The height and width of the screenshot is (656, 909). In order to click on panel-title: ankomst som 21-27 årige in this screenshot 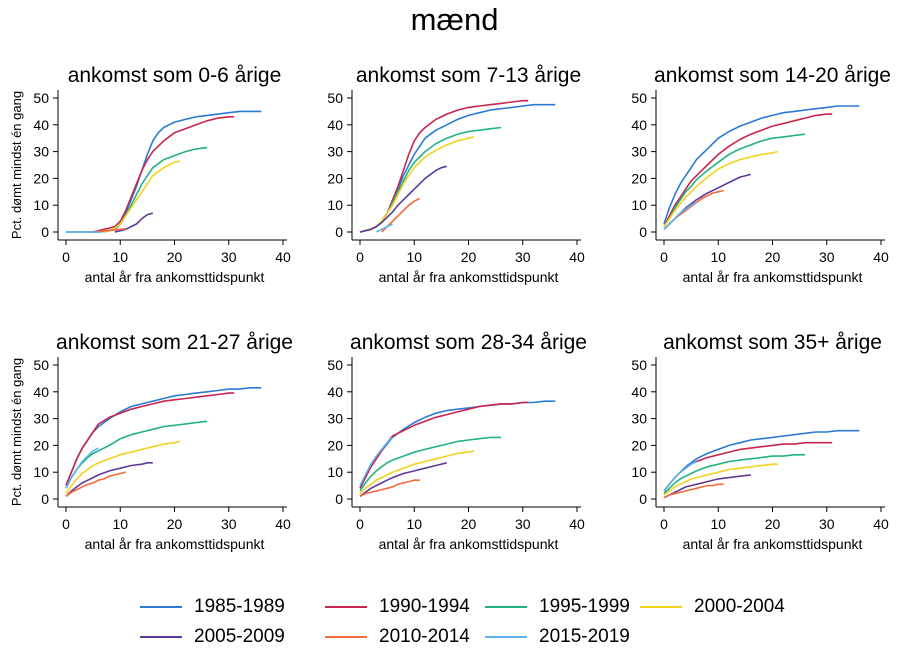, I will do `click(174, 342)`.